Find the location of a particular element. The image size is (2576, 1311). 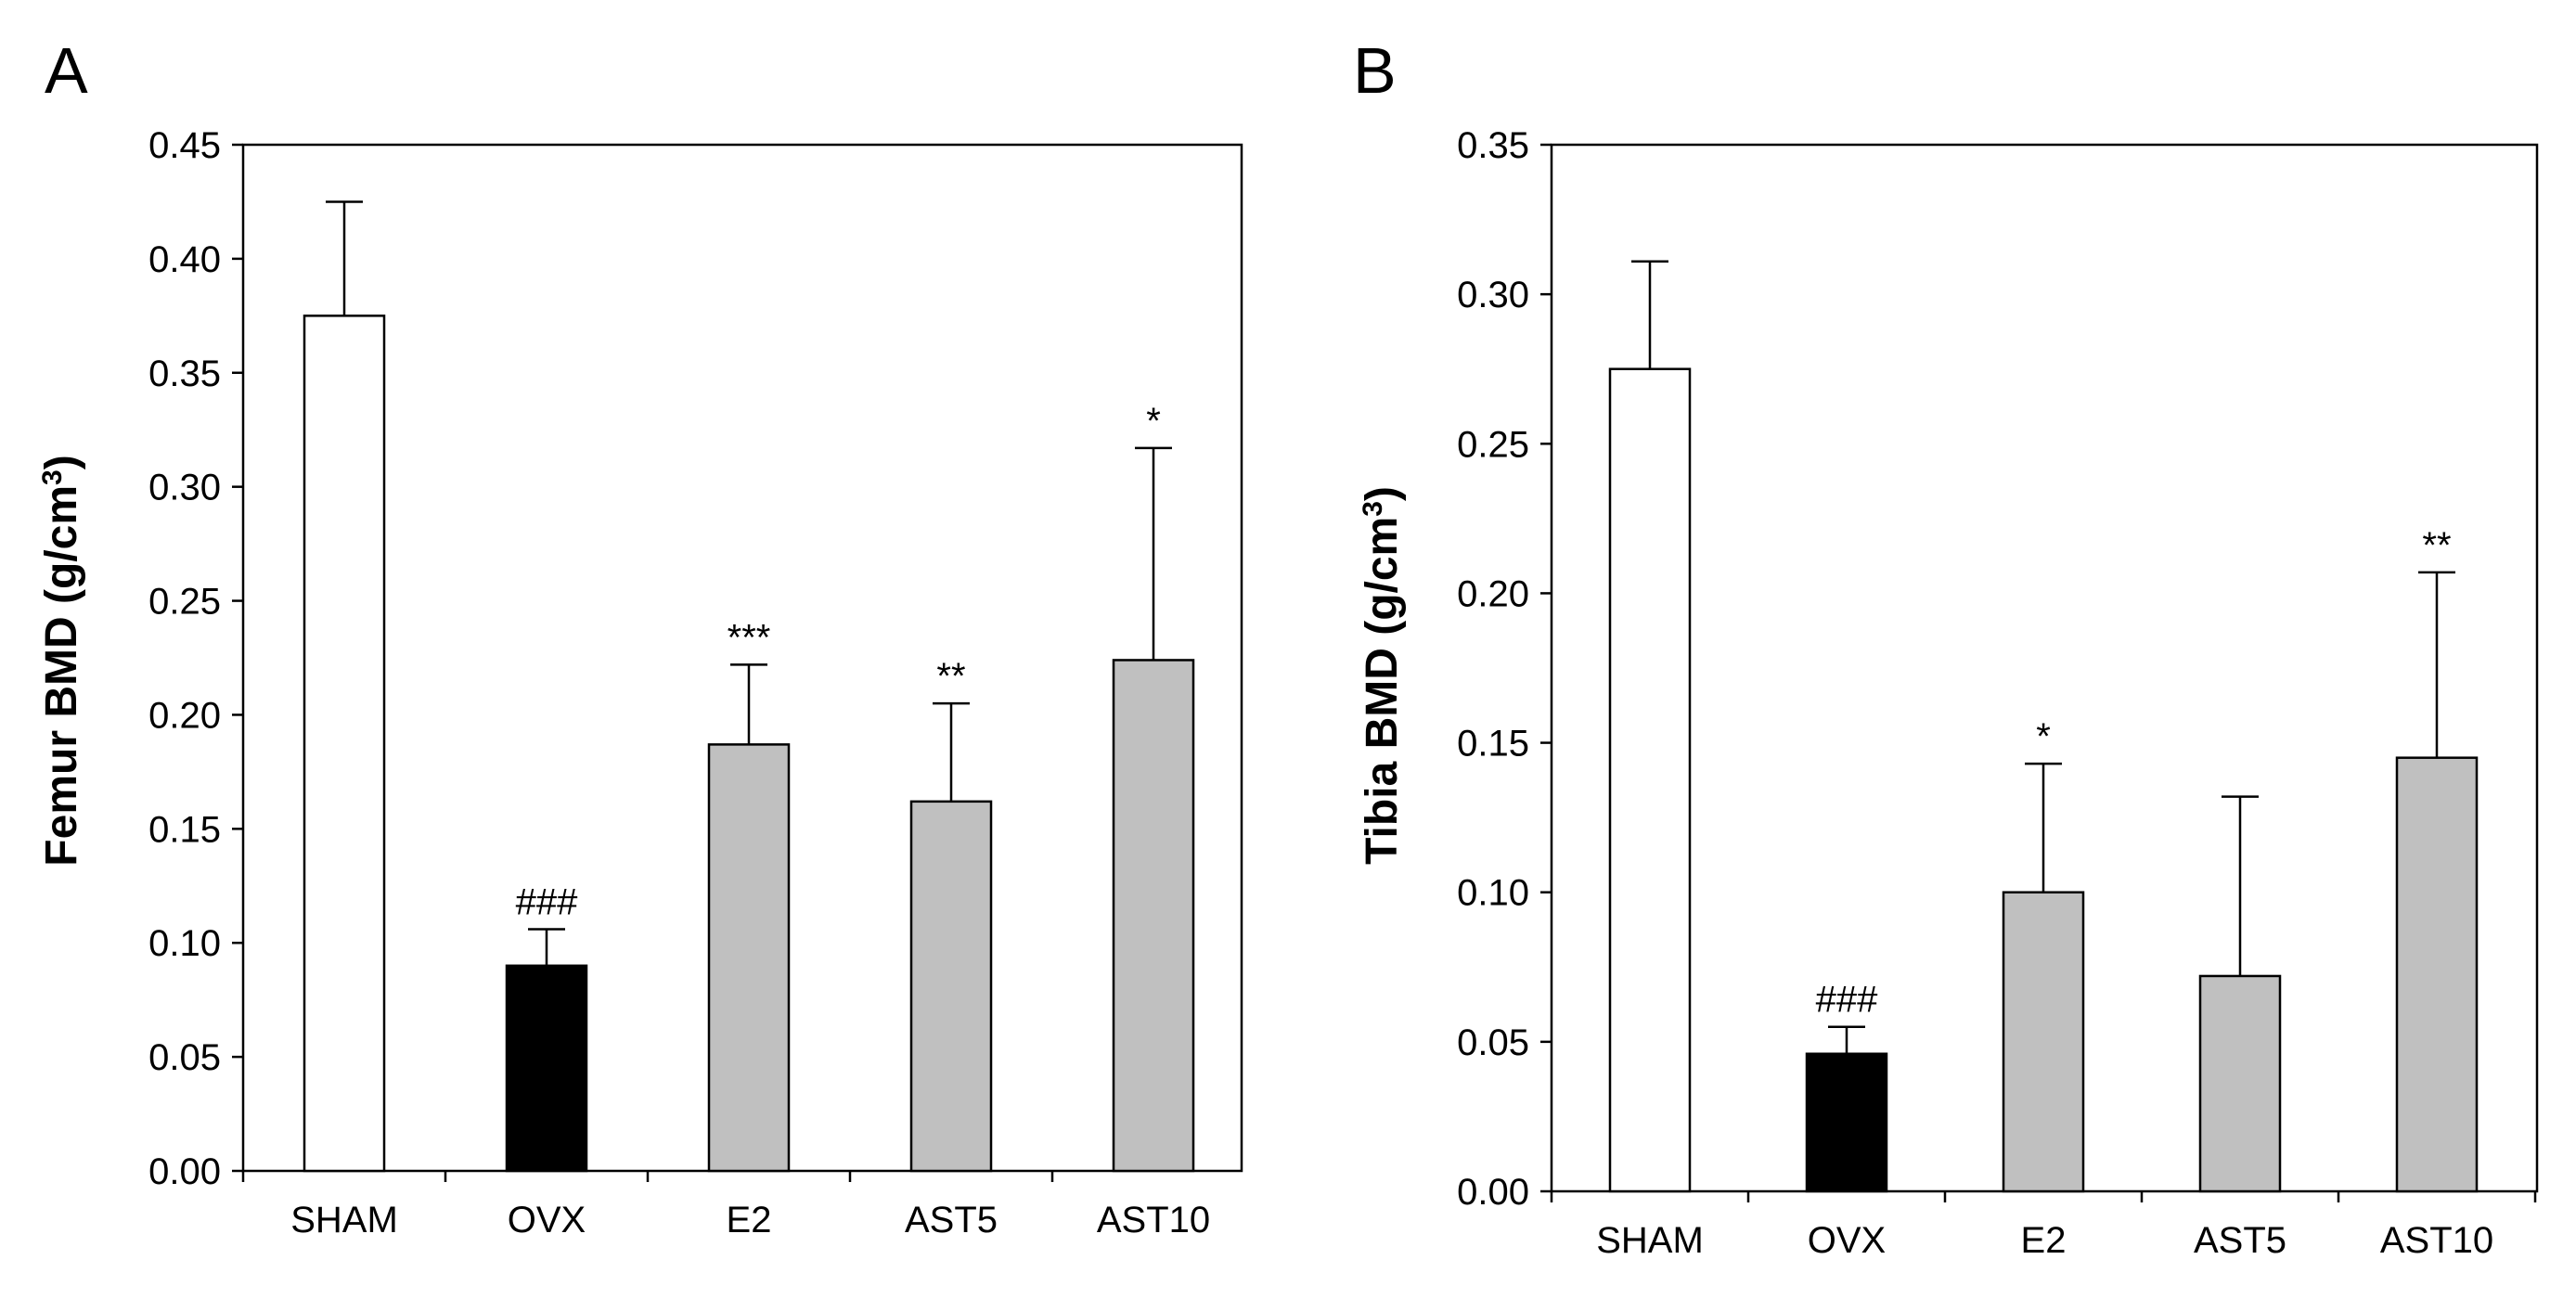

x-tick-label-a-e2: E2 is located at coordinates (749, 1220).